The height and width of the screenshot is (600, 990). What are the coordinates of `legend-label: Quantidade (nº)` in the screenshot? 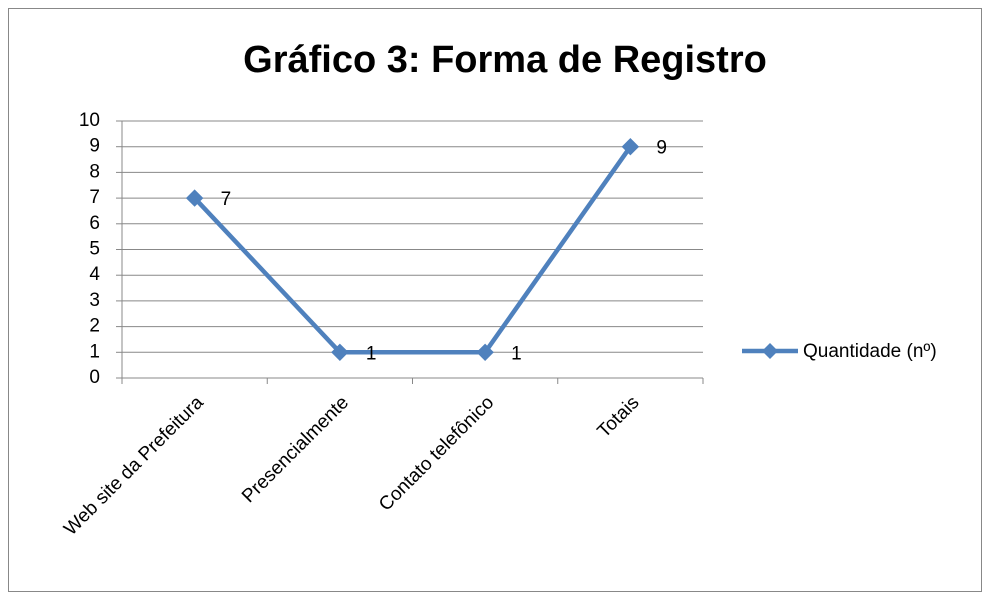 It's located at (870, 351).